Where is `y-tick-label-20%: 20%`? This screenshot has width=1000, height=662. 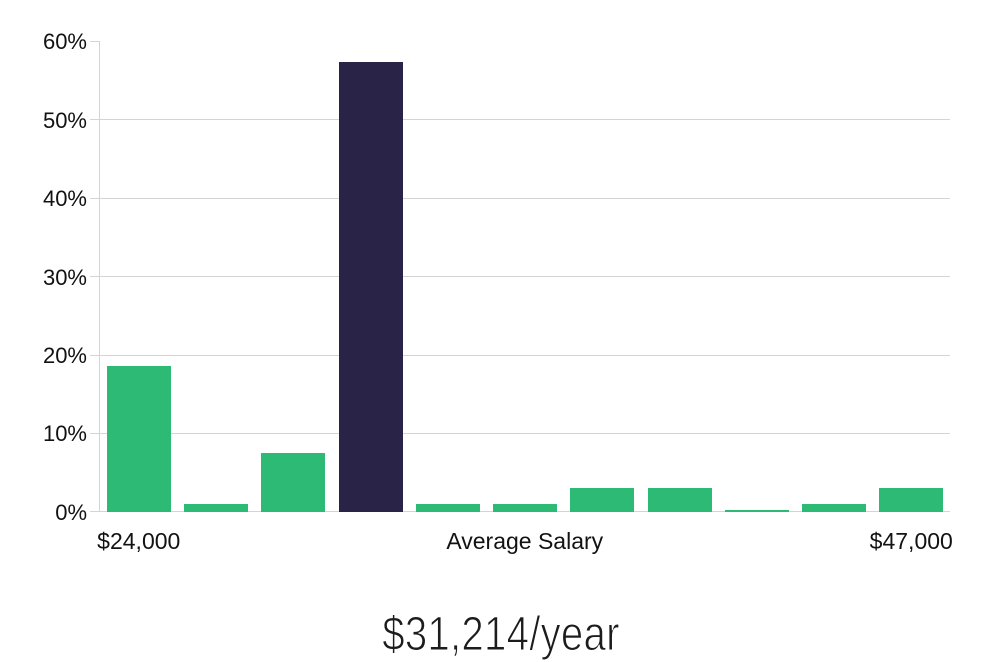
y-tick-label-20%: 20% is located at coordinates (64, 355).